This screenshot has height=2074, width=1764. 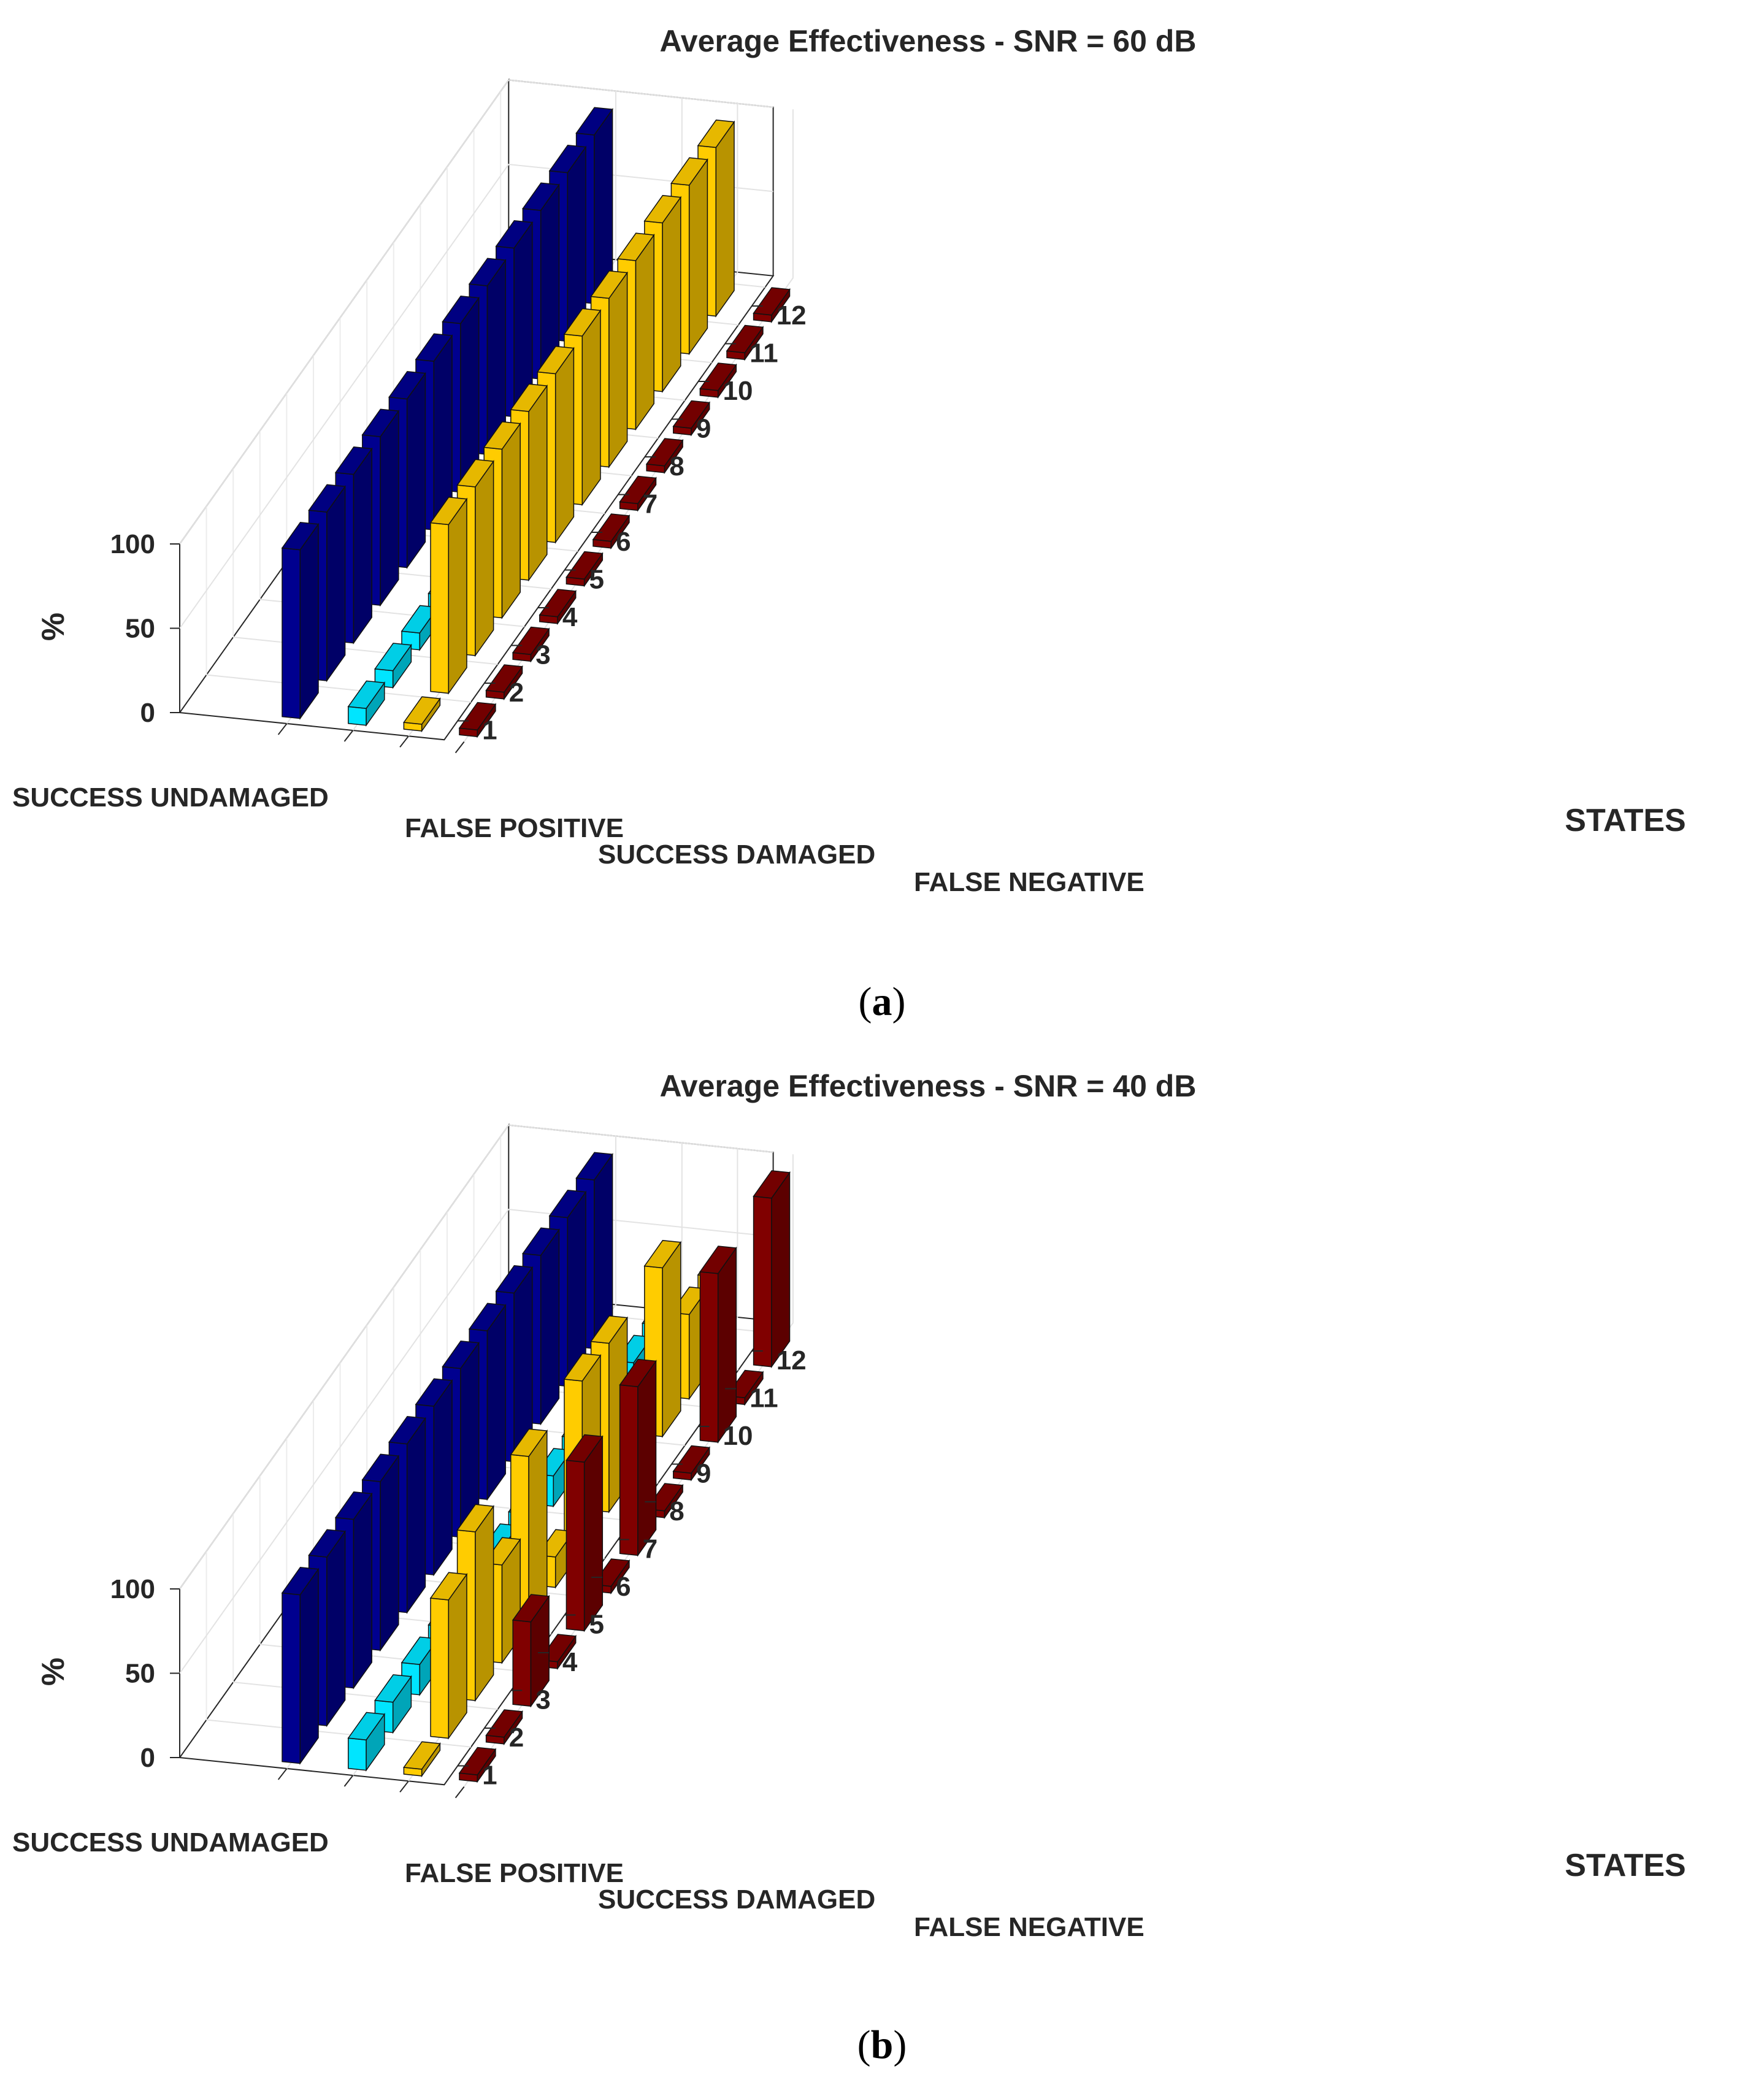 I want to click on category-tick-label: SUCCESS UNDAMAGED, so click(x=171, y=1842).